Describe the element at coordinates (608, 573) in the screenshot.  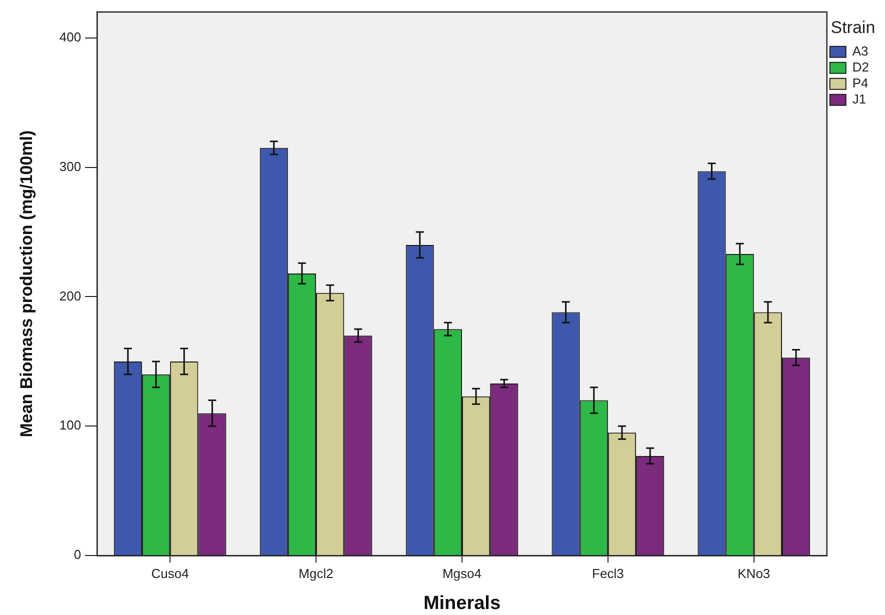
I see `x-tick-label: Fecl3` at that location.